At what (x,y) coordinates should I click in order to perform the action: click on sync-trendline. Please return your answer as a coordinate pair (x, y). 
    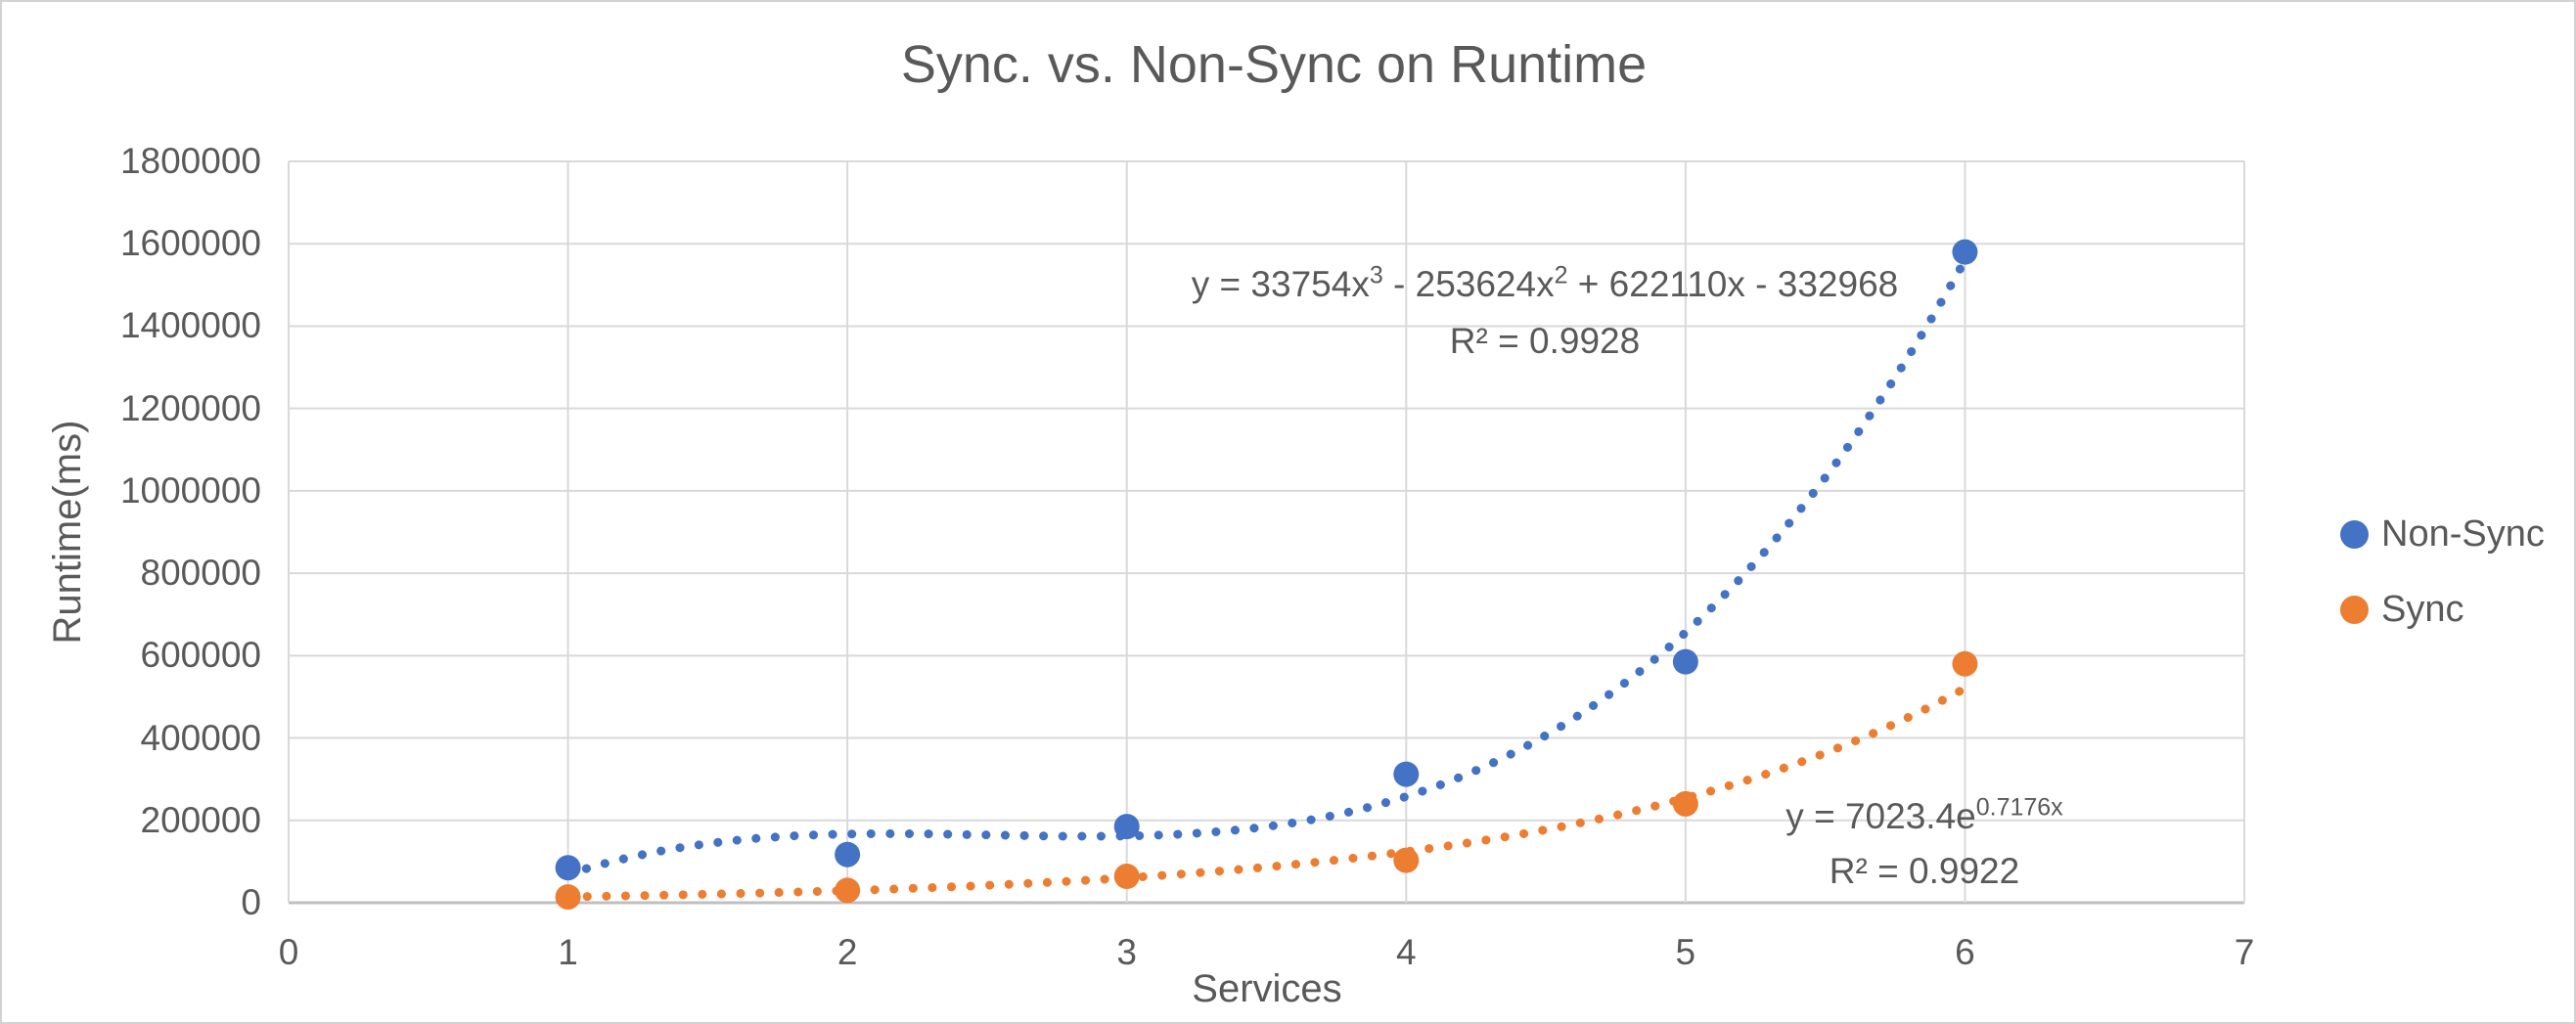
    Looking at the image, I should click on (1266, 793).